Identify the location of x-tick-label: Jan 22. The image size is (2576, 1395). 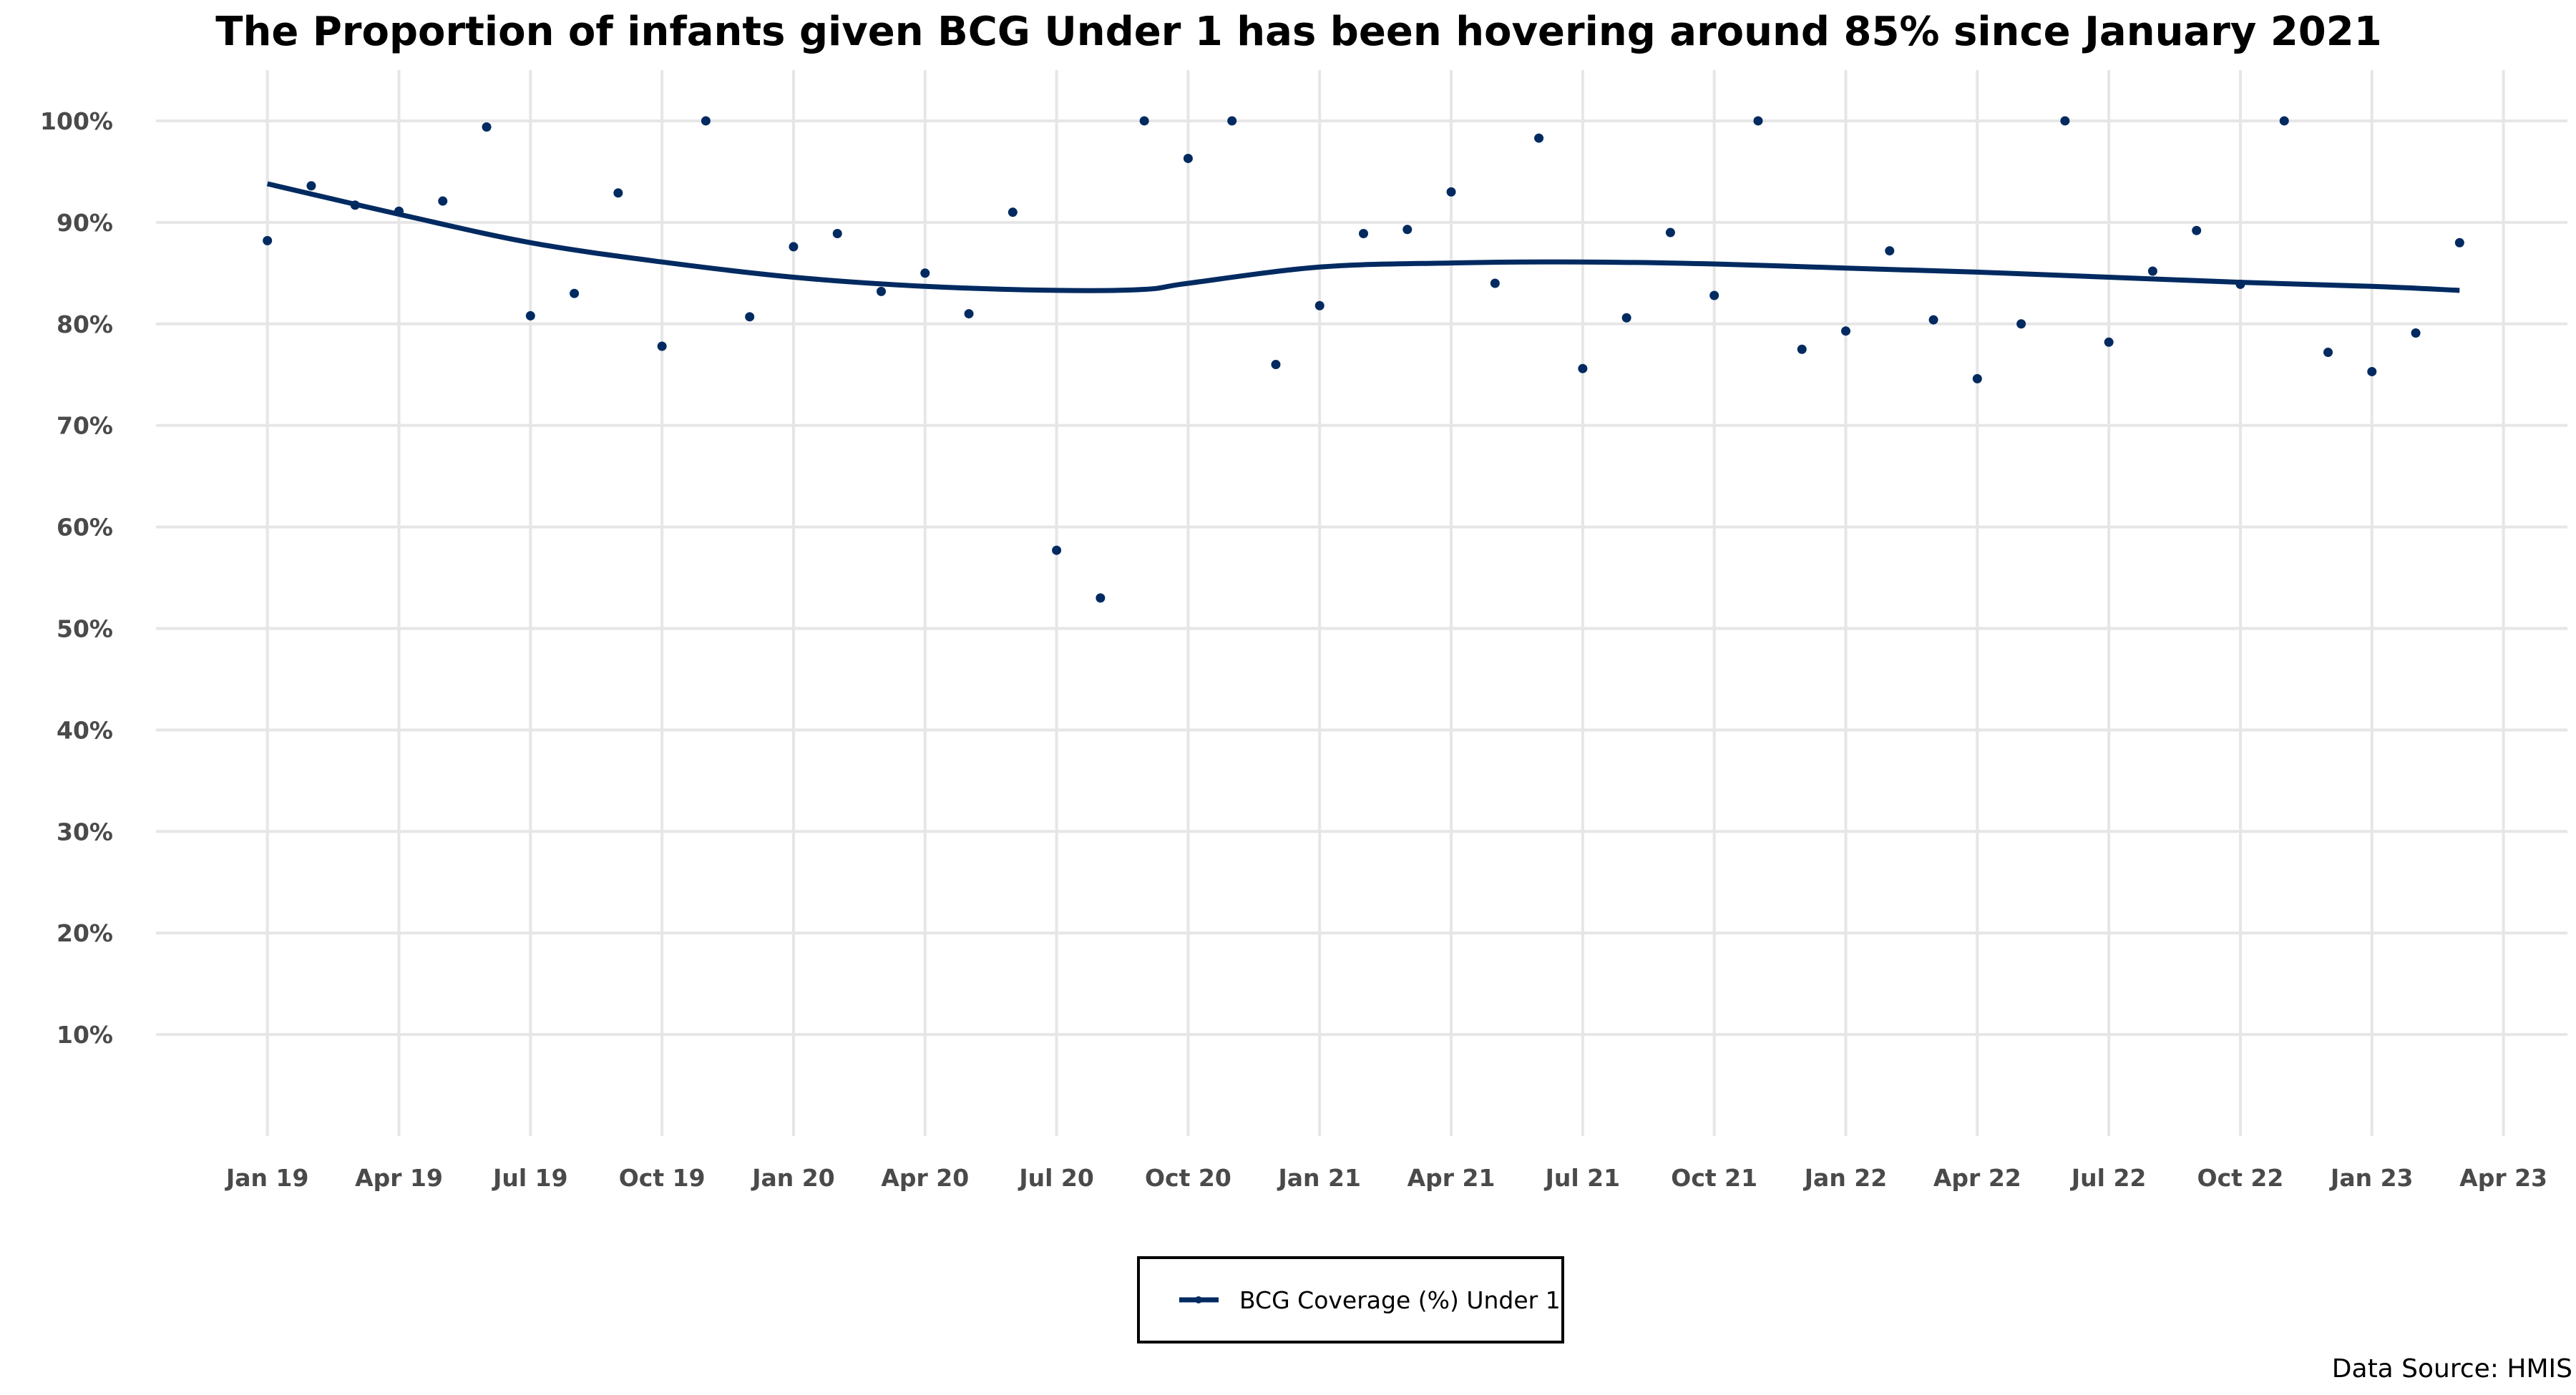
(1845, 1178).